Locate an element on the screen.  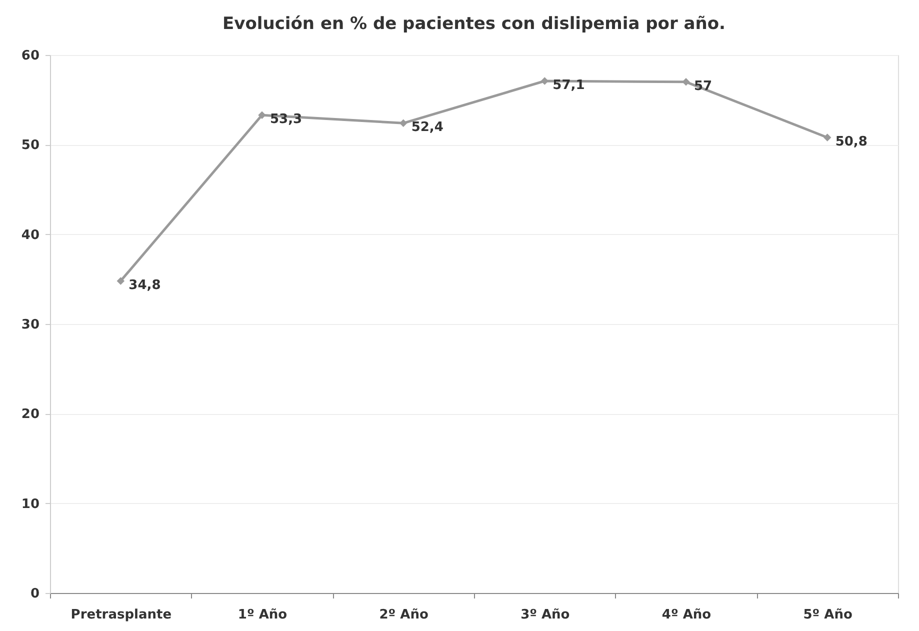
data-label: 34,8 is located at coordinates (144, 285).